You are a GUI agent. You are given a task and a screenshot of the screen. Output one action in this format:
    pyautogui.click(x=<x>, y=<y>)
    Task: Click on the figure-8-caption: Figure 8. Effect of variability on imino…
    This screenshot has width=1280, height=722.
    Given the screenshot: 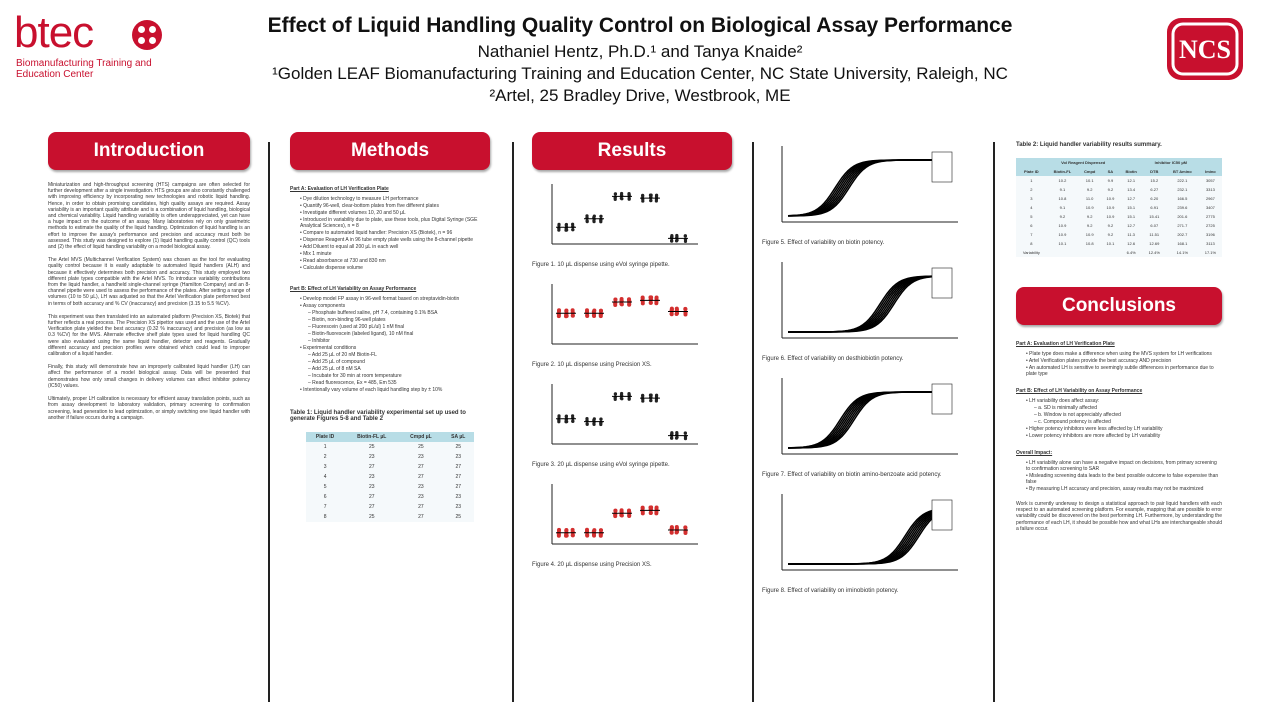 What is the action you would take?
    pyautogui.click(x=830, y=591)
    